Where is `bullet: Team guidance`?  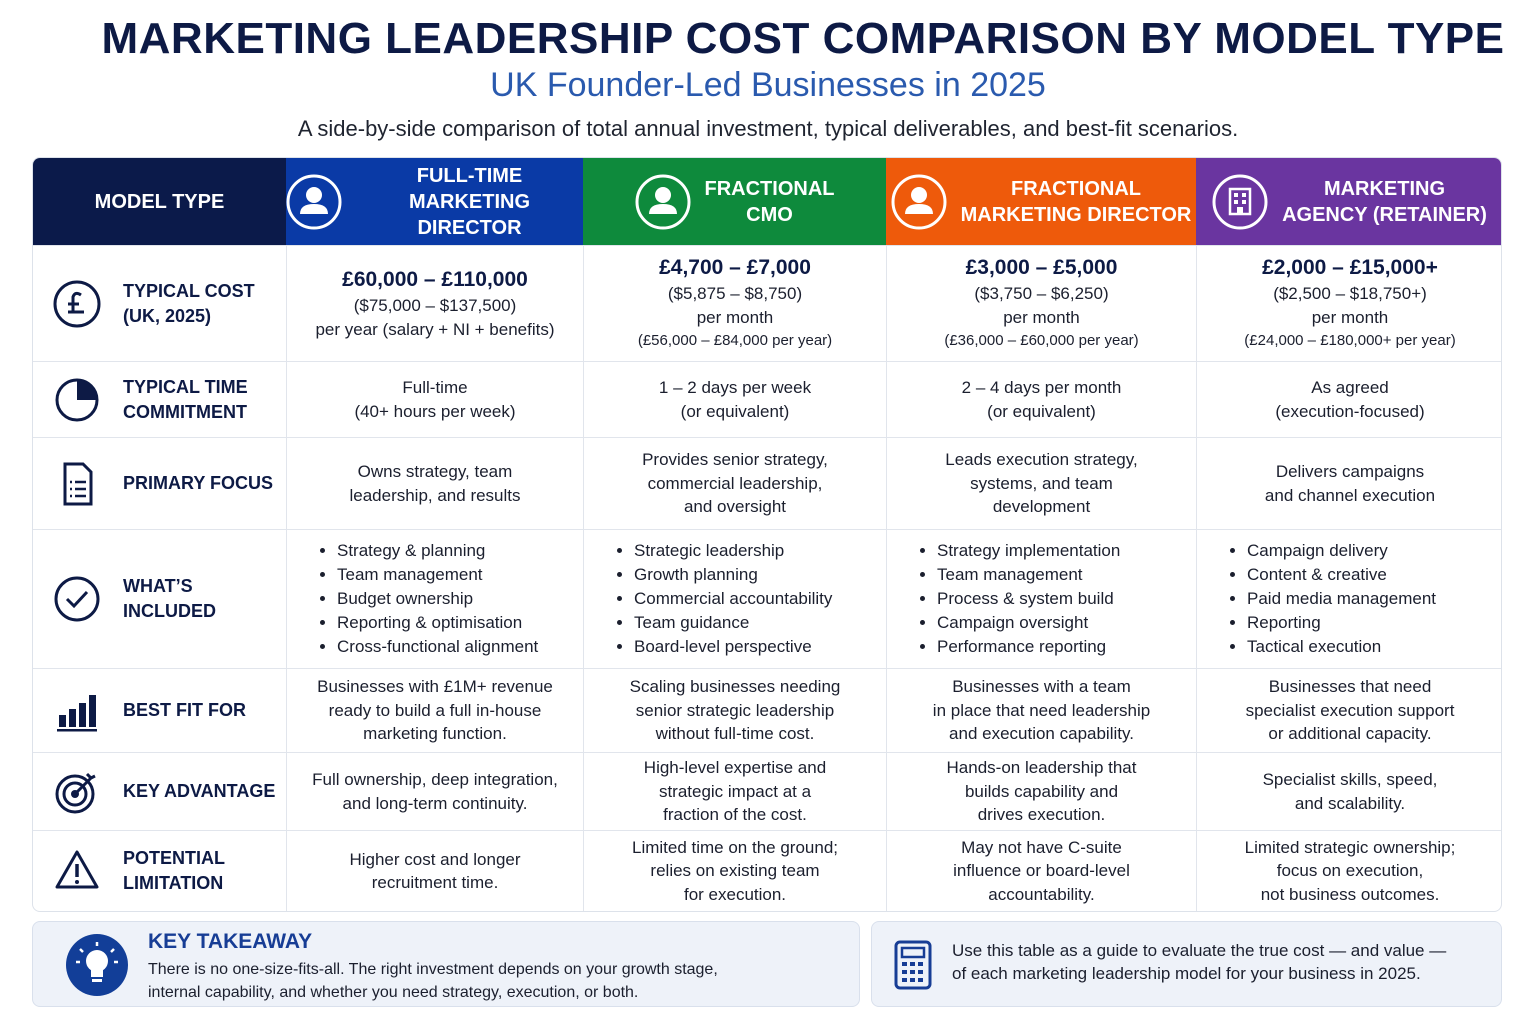
bullet: Team guidance is located at coordinates (760, 623).